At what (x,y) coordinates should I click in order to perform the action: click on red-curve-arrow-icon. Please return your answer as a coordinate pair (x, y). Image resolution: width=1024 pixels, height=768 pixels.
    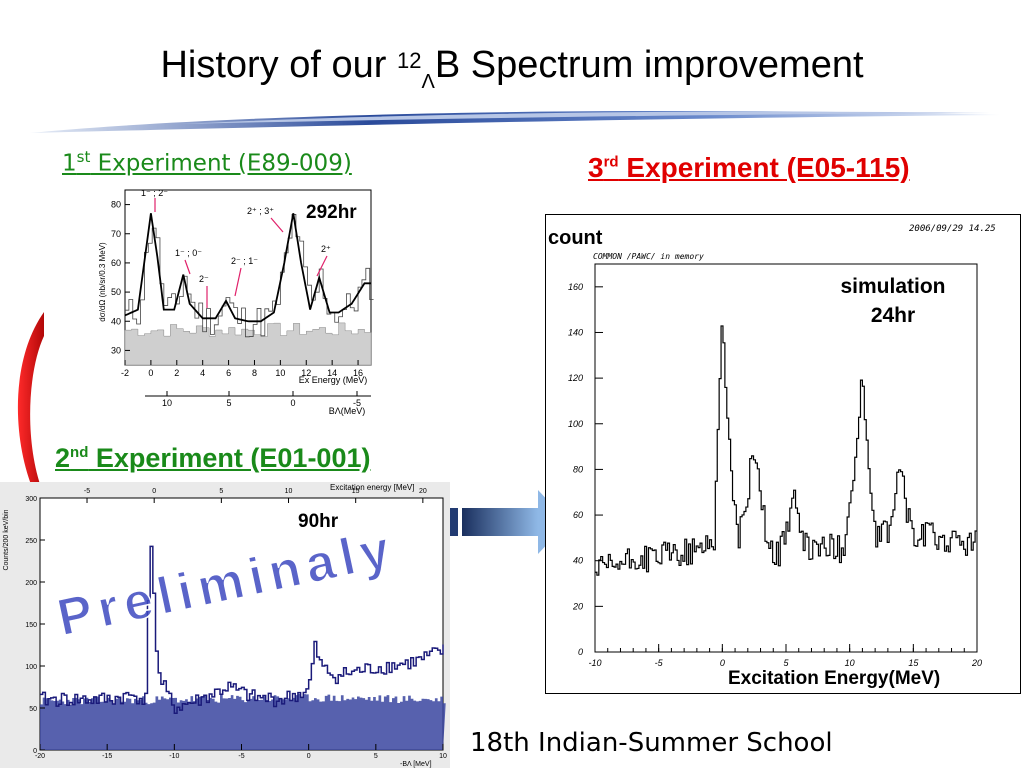
    Looking at the image, I should click on (33, 412).